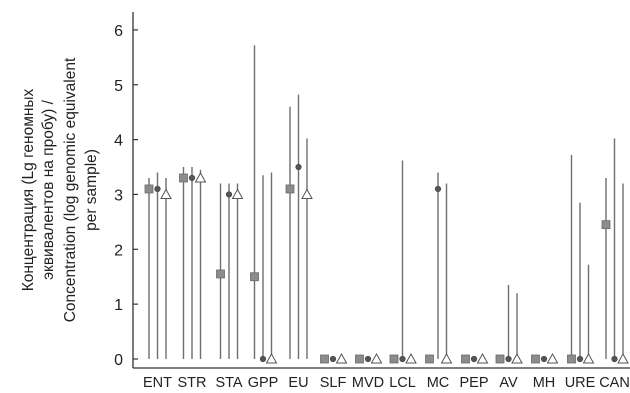  Describe the element at coordinates (126, 196) in the screenshot. I see `y-ticks: 0 1 2 3 4 5 6` at that location.